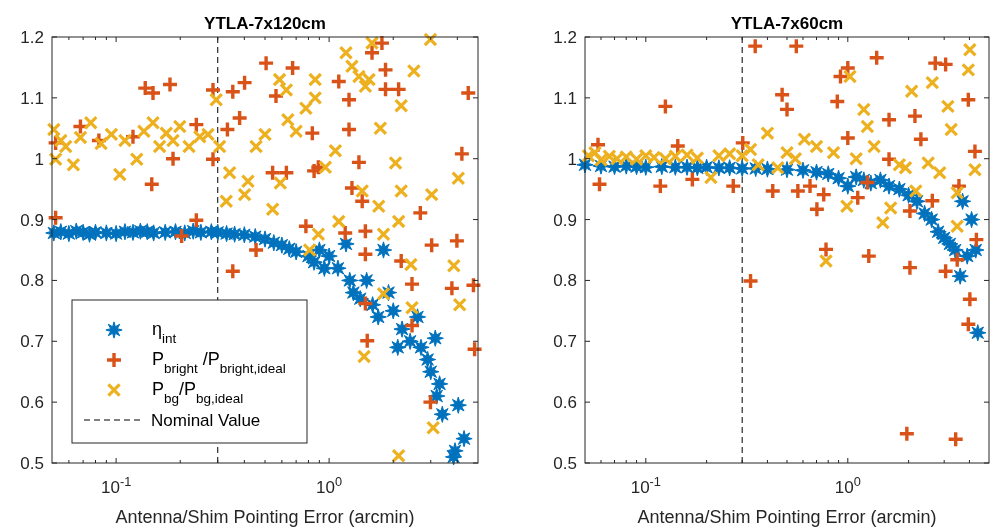  What do you see at coordinates (265, 23) in the screenshot?
I see `chart-title: YTLA-7x120cm` at bounding box center [265, 23].